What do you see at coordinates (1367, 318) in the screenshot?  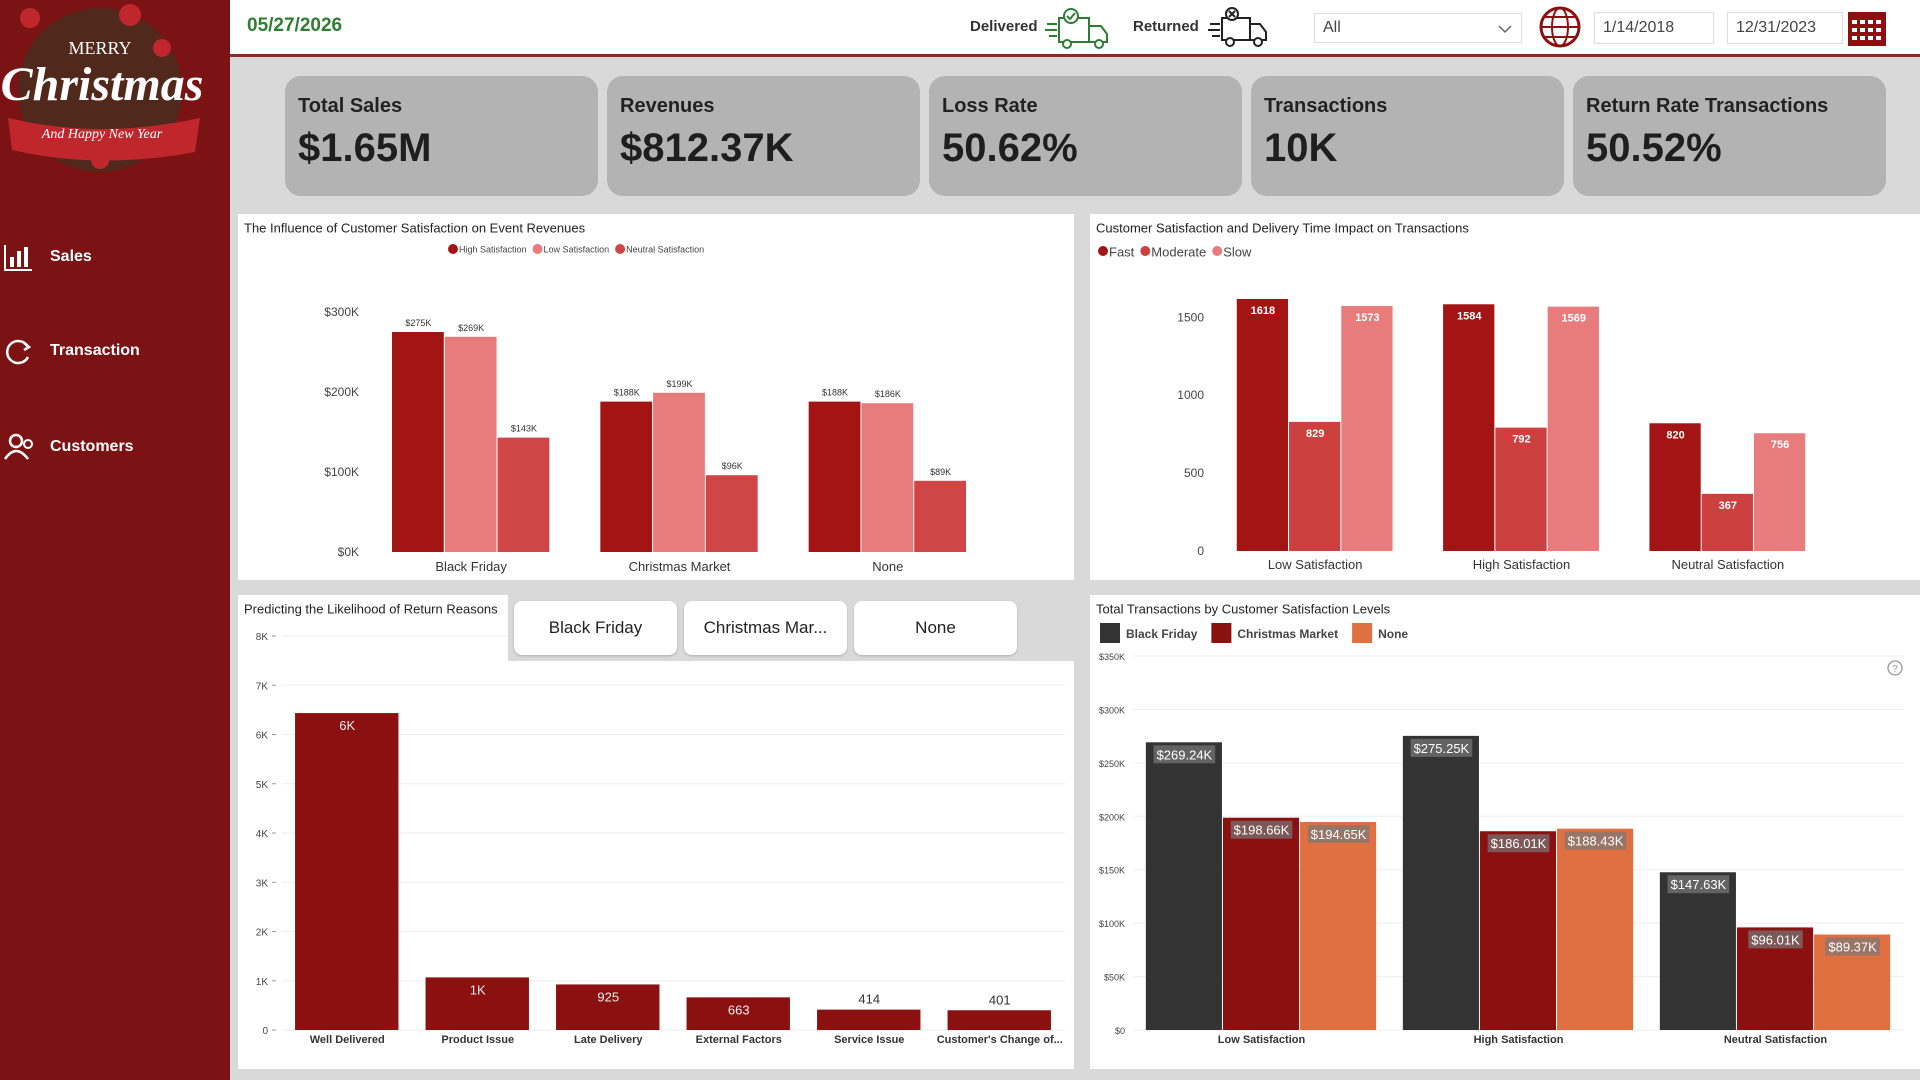 I see `data-label: 1573` at bounding box center [1367, 318].